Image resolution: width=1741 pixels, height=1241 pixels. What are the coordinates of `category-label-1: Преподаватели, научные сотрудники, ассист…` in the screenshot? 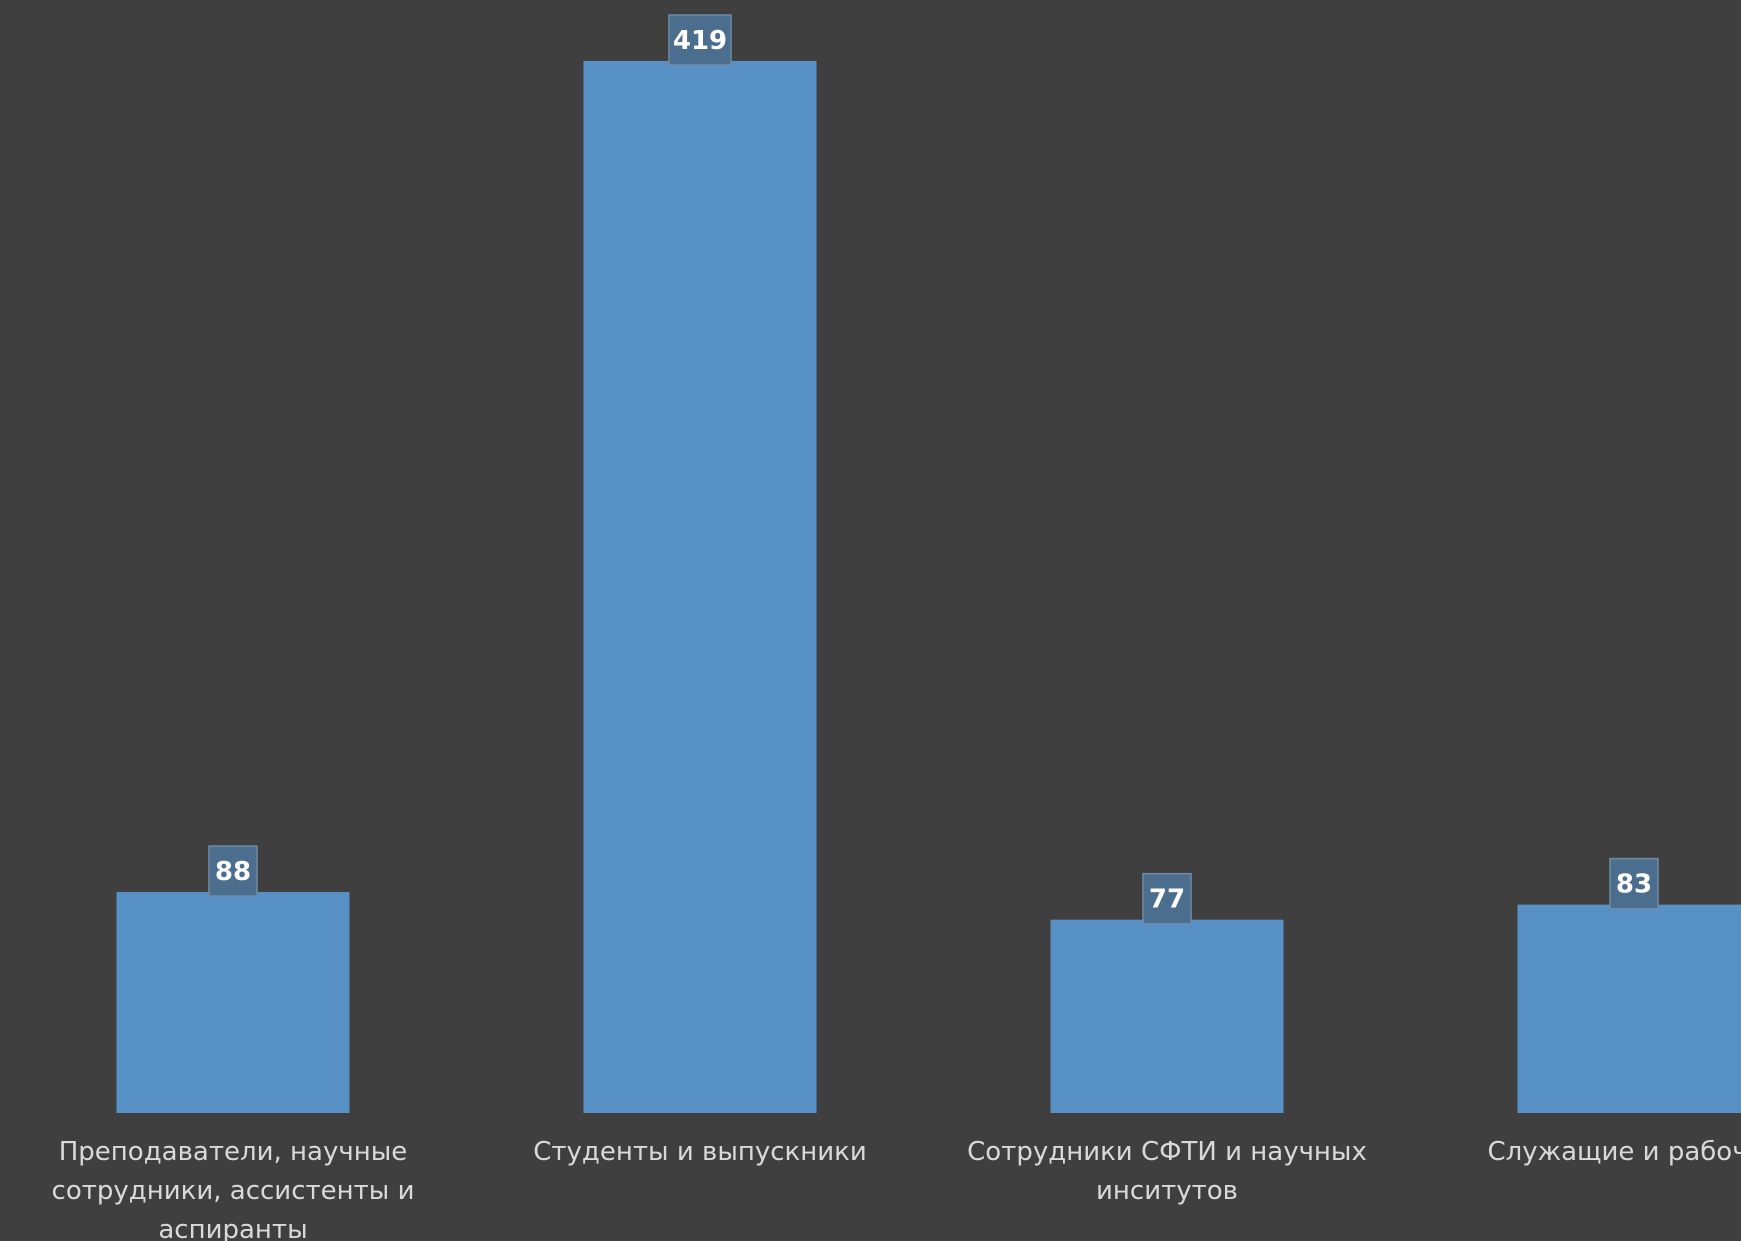 It's located at (233, 1189).